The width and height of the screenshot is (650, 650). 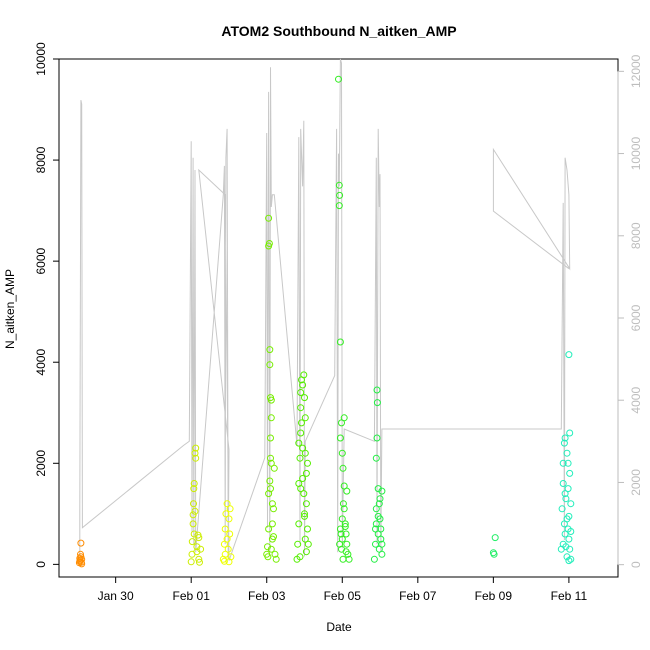 I want to click on y2-tick-label: 6000, so click(x=636, y=317).